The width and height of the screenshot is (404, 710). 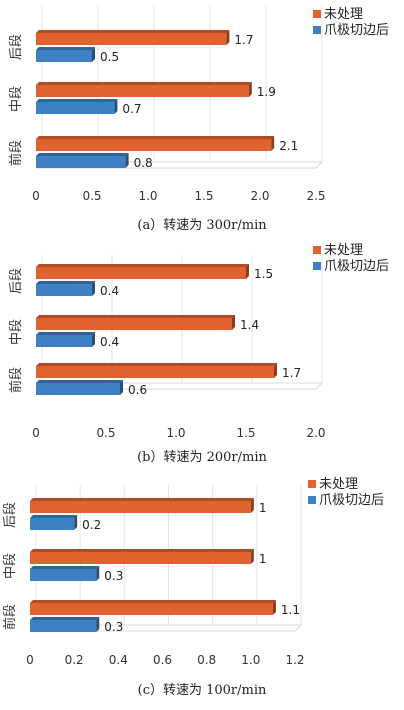 What do you see at coordinates (249, 325) in the screenshot?
I see `data-label: 1.4` at bounding box center [249, 325].